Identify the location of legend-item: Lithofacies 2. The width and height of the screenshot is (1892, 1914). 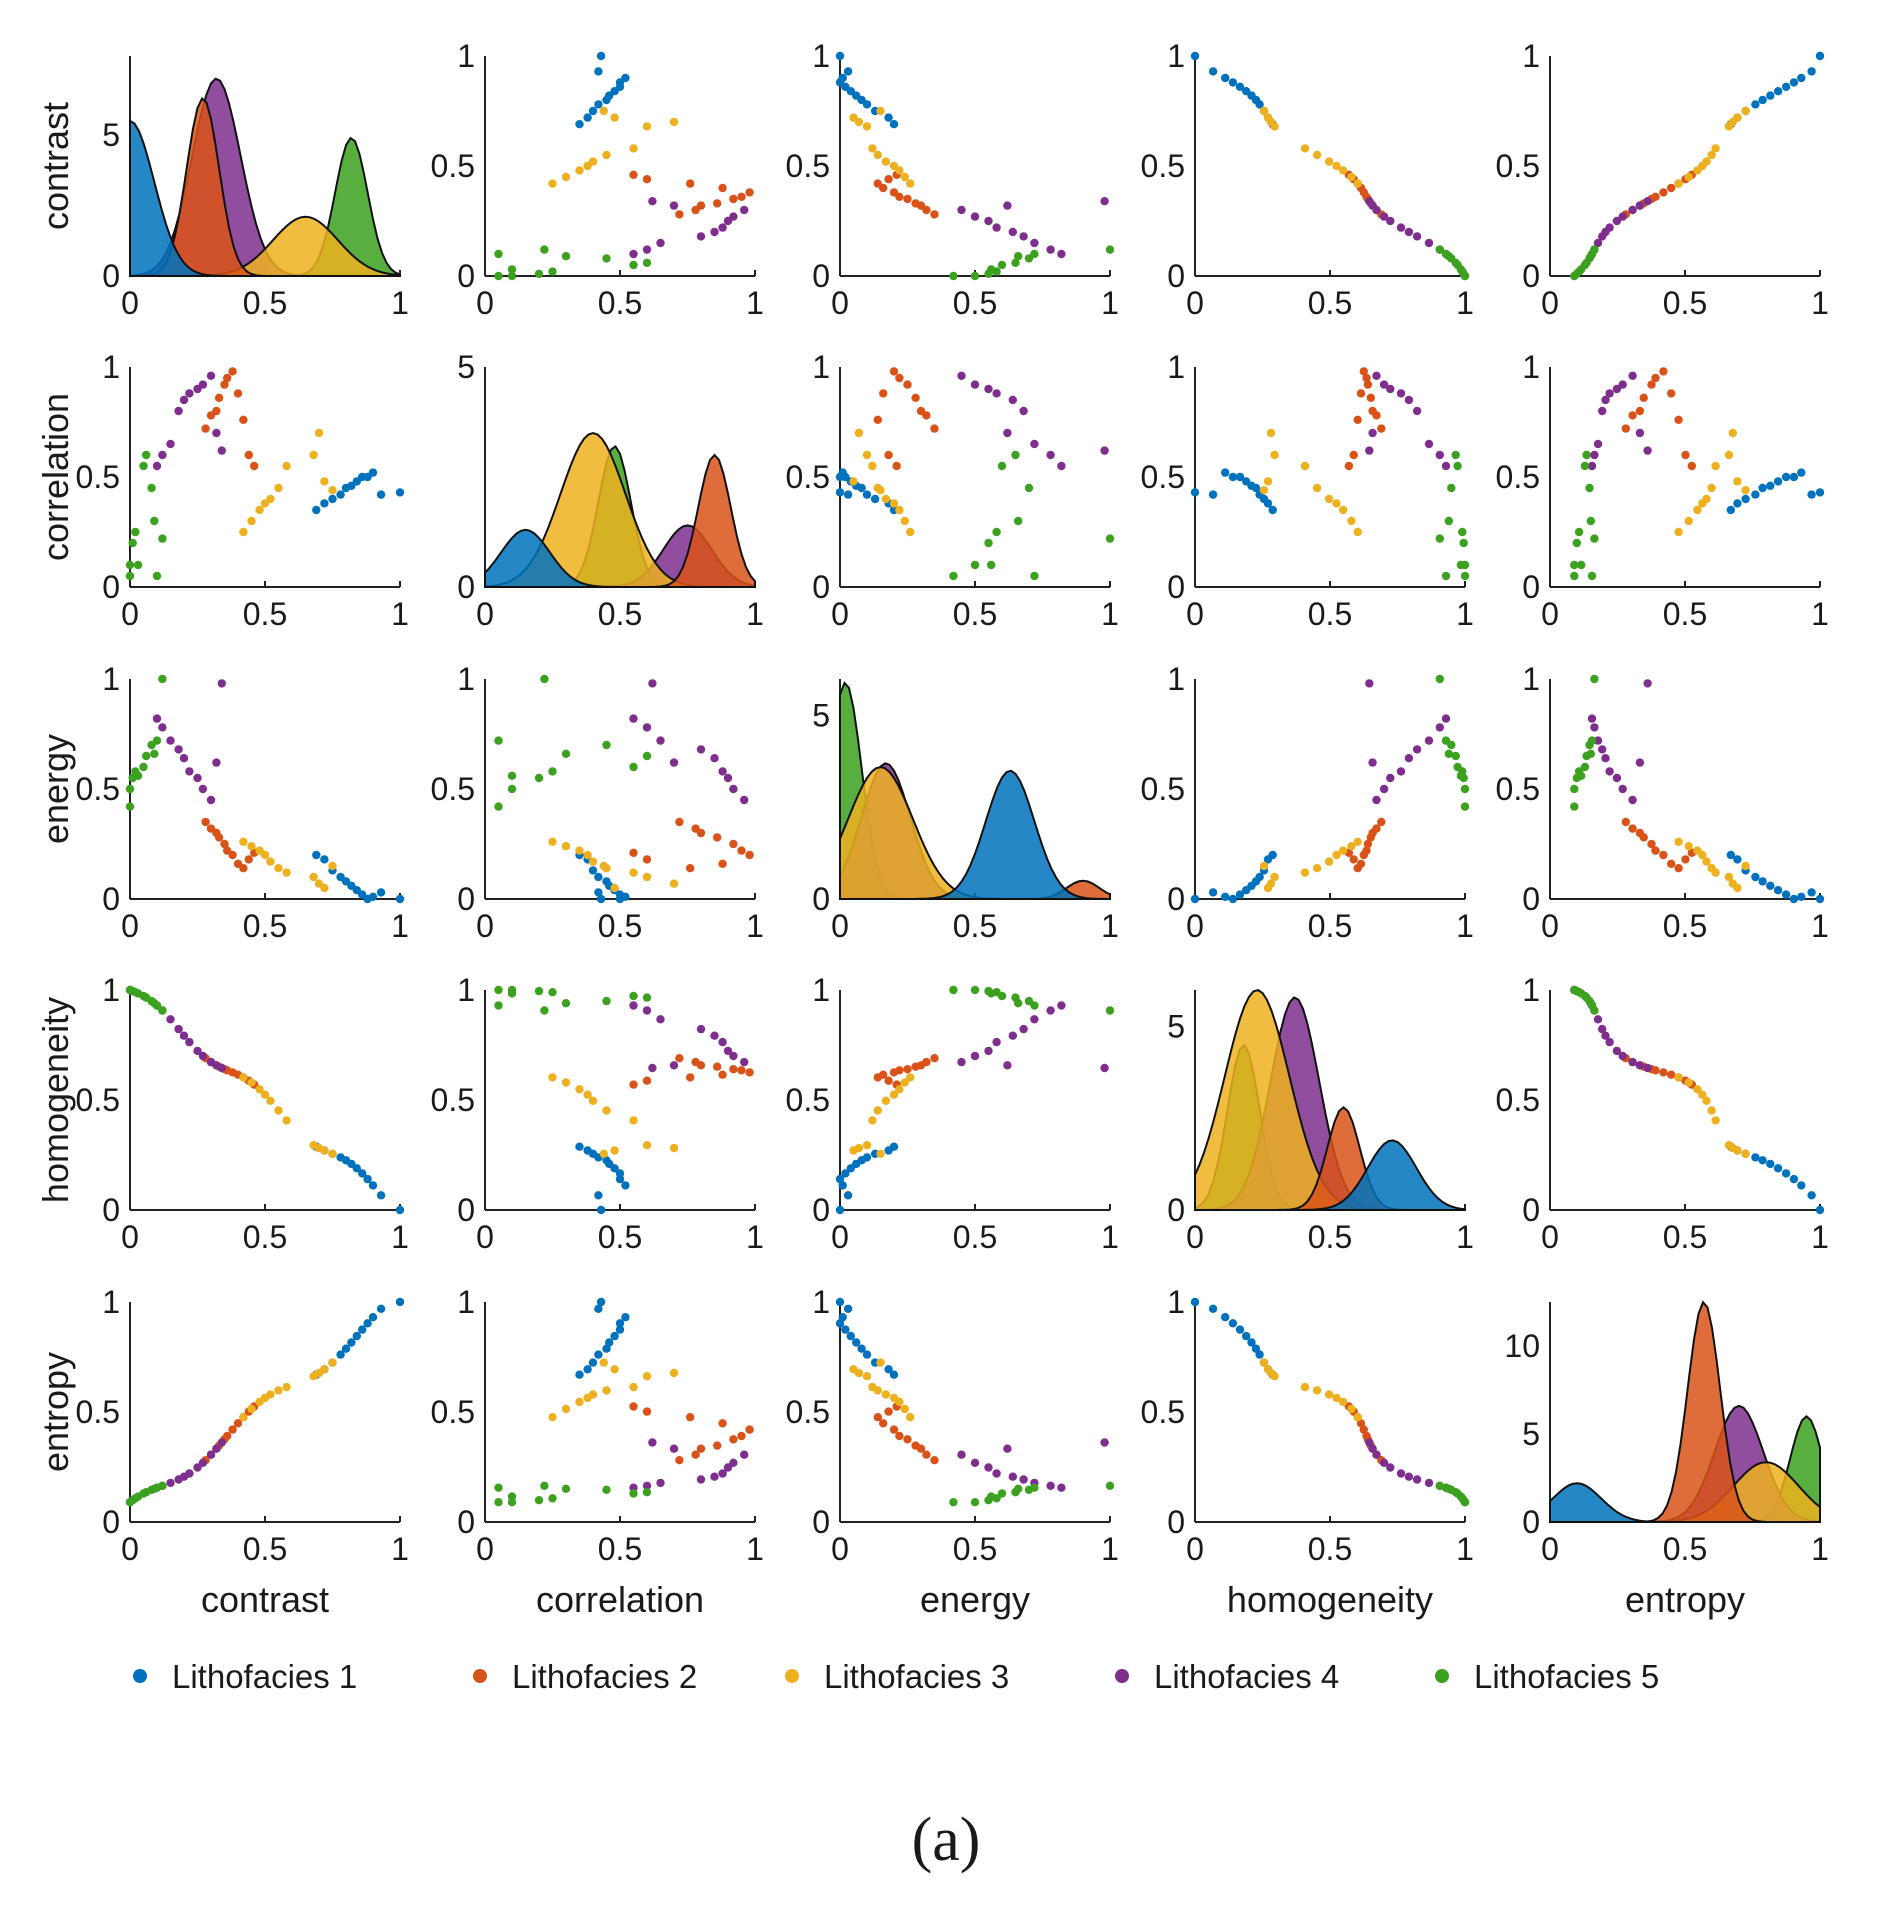
(585, 1676).